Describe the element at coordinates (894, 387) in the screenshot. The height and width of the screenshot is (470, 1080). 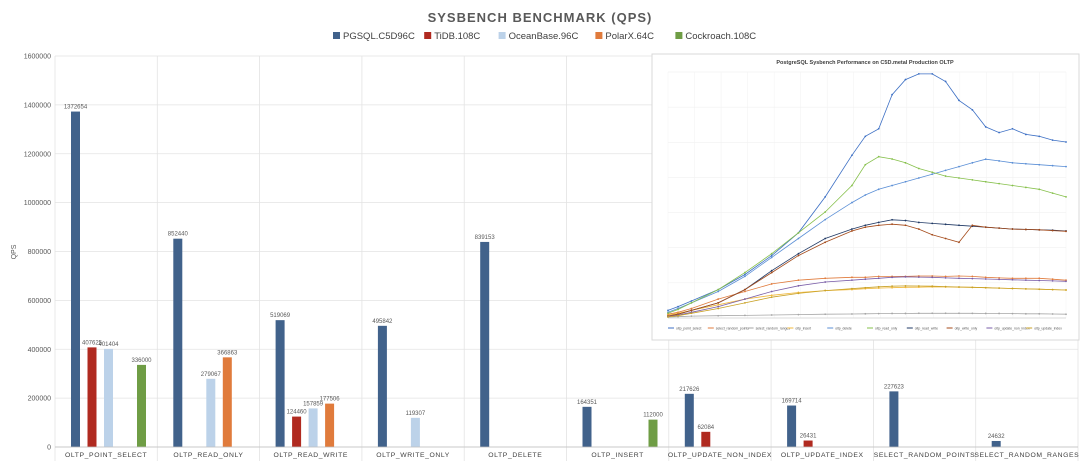
I see `data-label: 227623` at that location.